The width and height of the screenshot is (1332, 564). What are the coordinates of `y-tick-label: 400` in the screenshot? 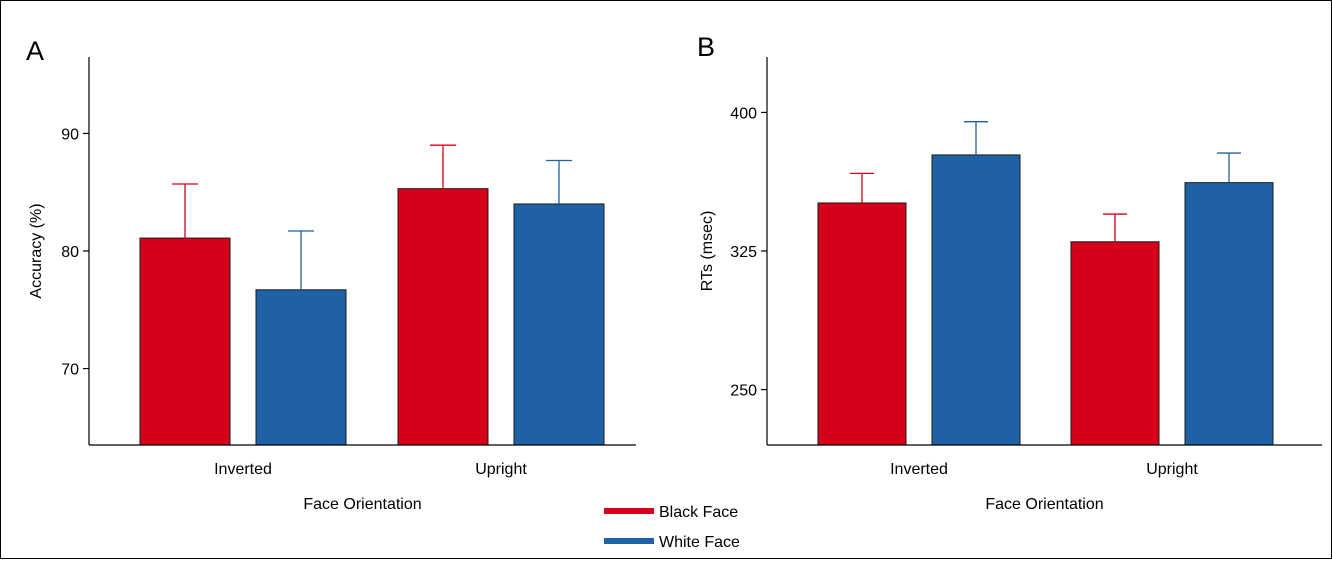 It's located at (743, 113).